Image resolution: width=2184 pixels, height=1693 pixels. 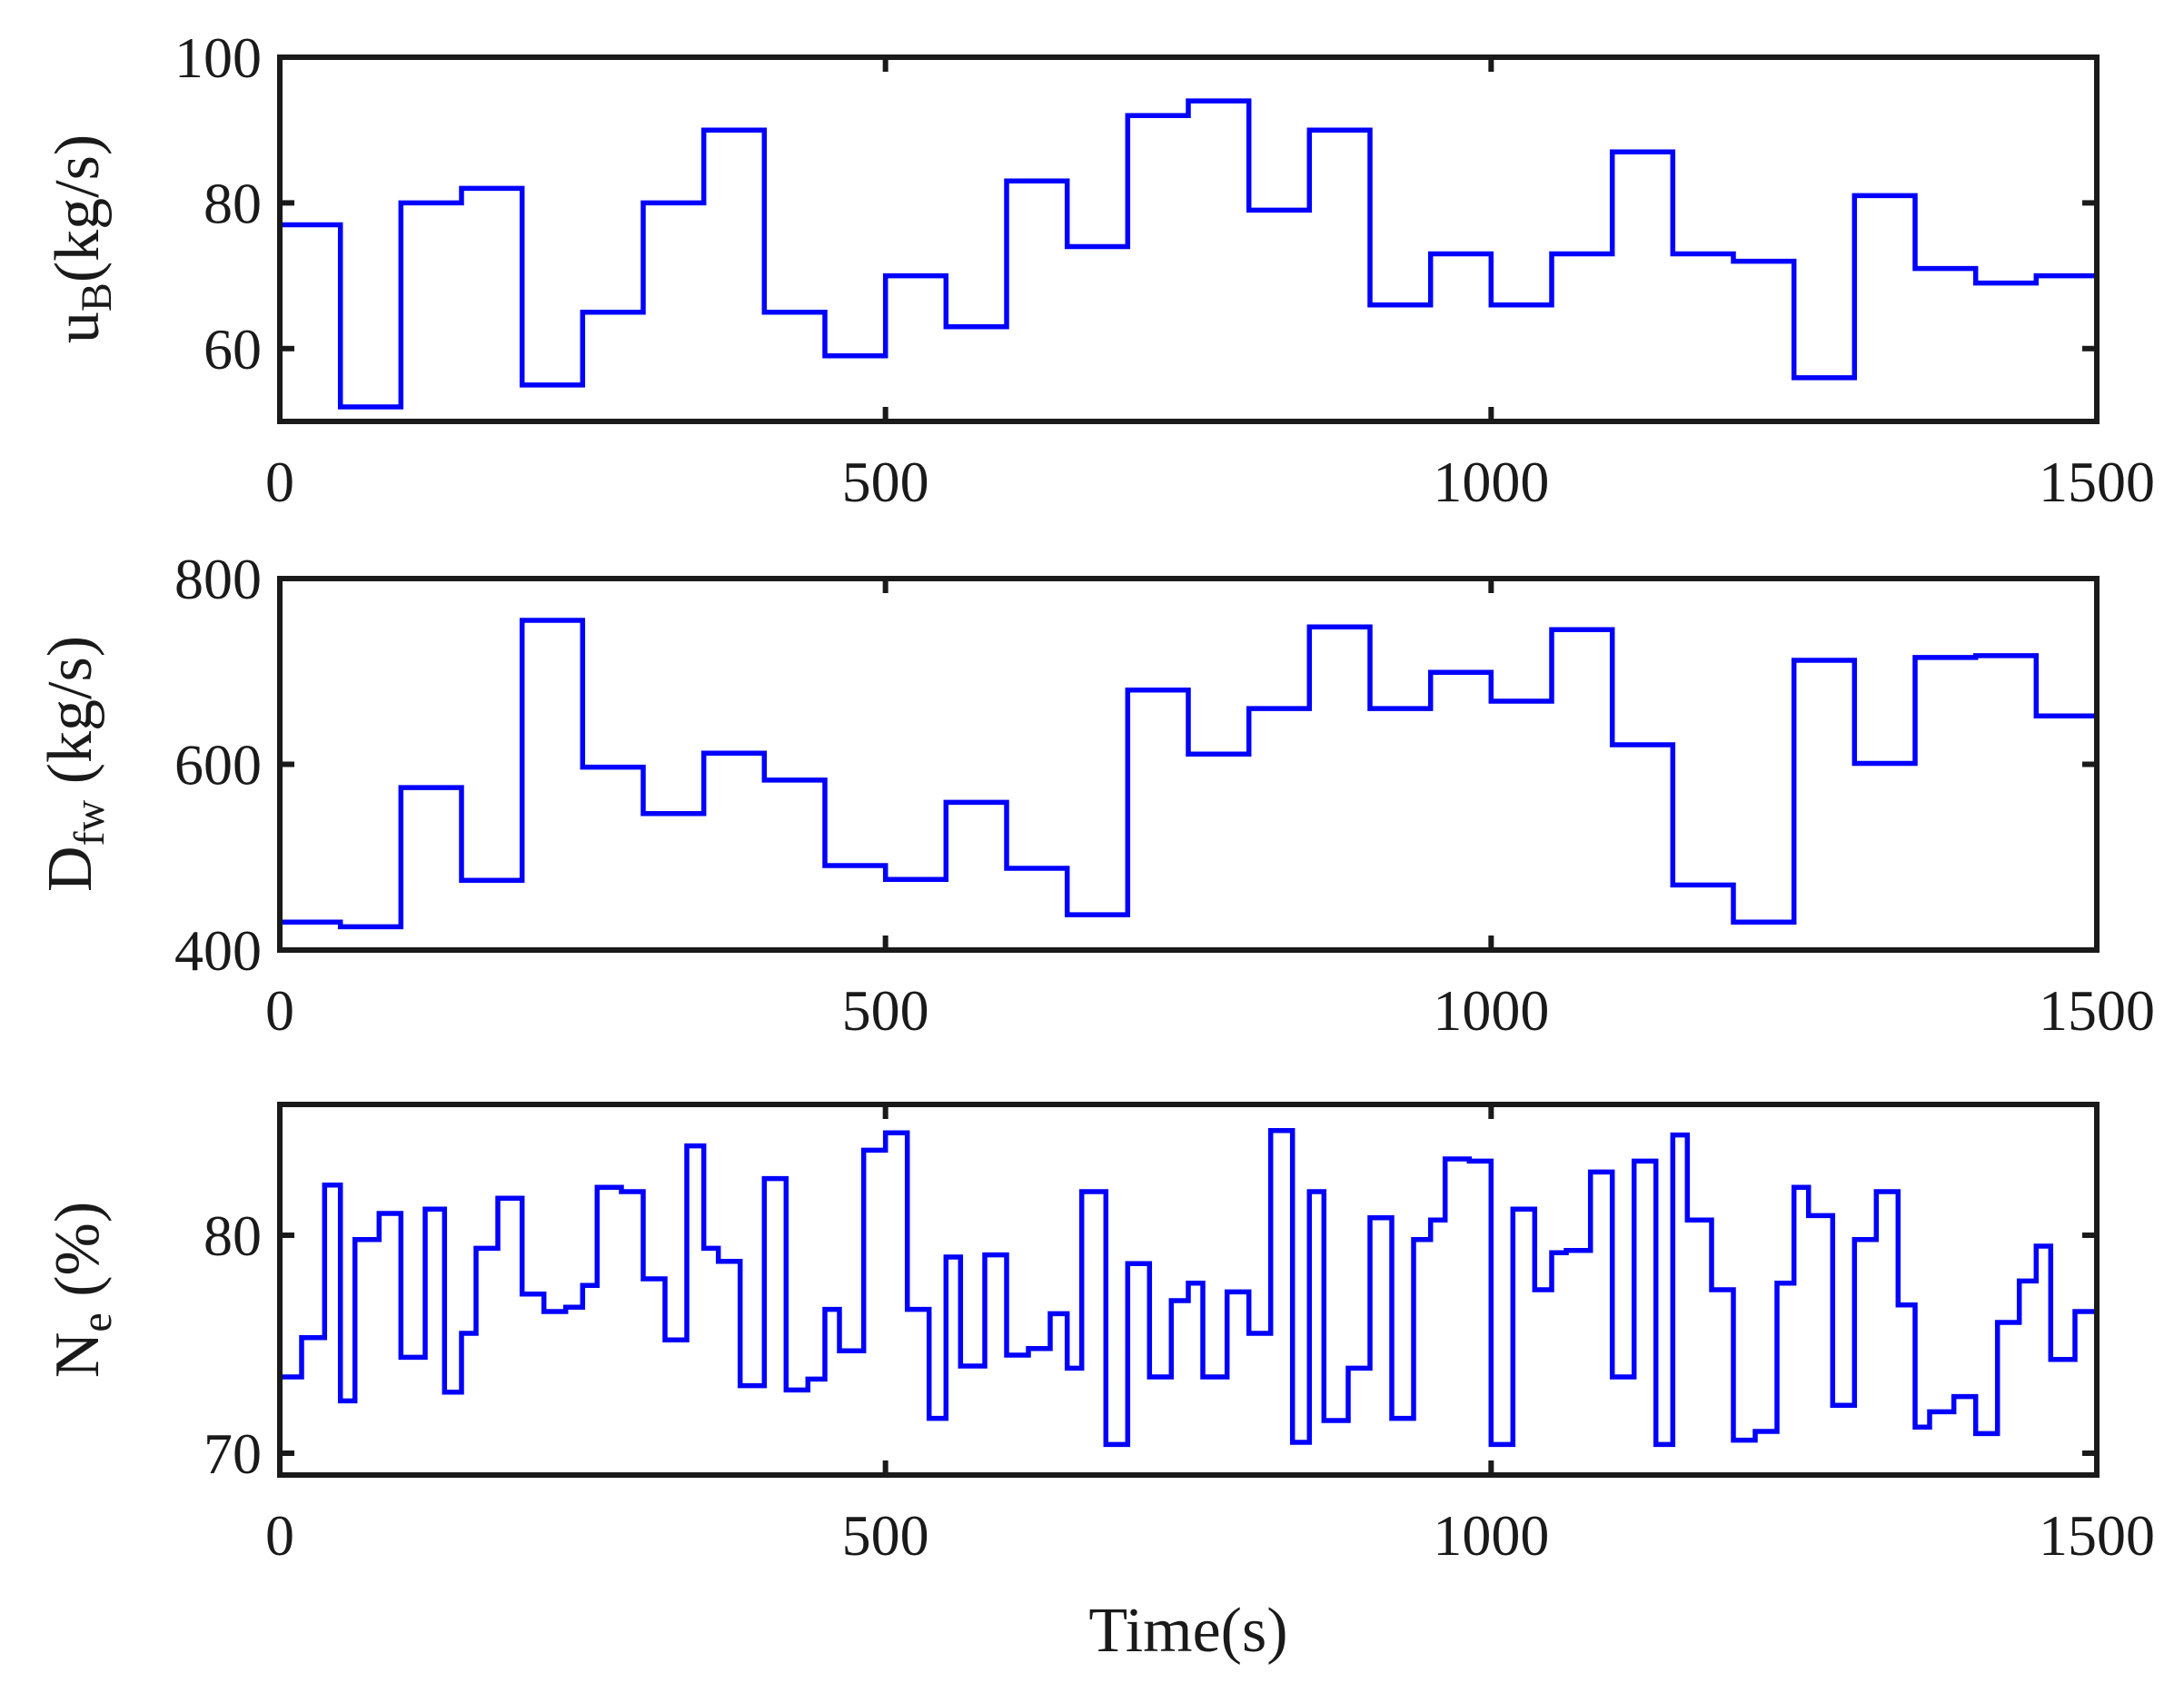 What do you see at coordinates (885, 1010) in the screenshot?
I see `dfw-xtick-label: 500` at bounding box center [885, 1010].